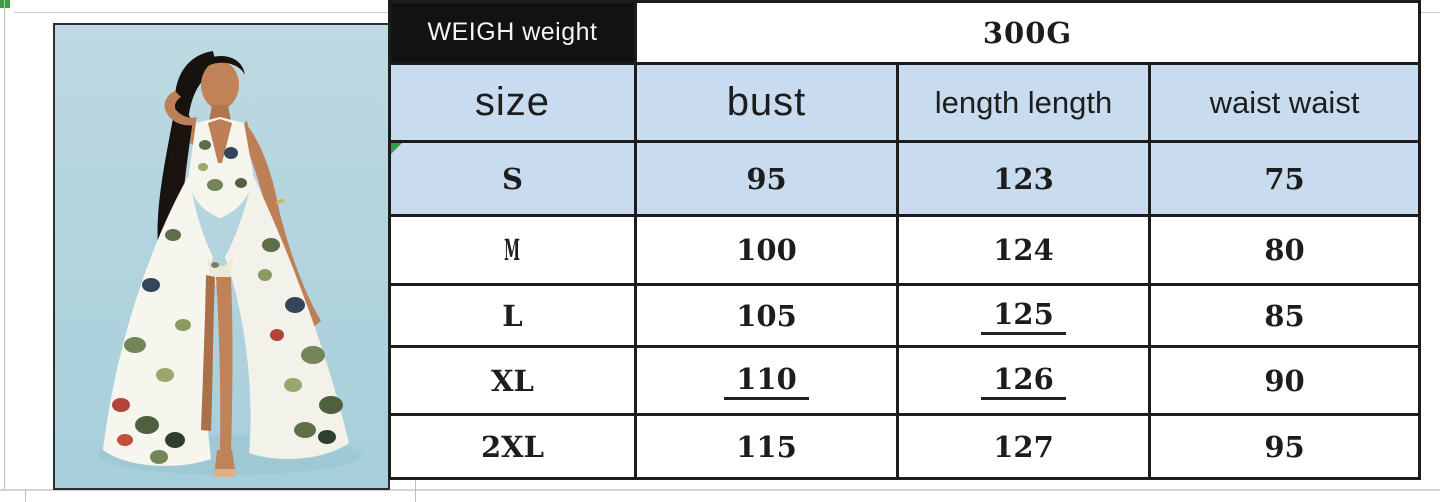 The width and height of the screenshot is (1440, 502). Describe the element at coordinates (5, 4) in the screenshot. I see `sheet-selection-marker` at that location.